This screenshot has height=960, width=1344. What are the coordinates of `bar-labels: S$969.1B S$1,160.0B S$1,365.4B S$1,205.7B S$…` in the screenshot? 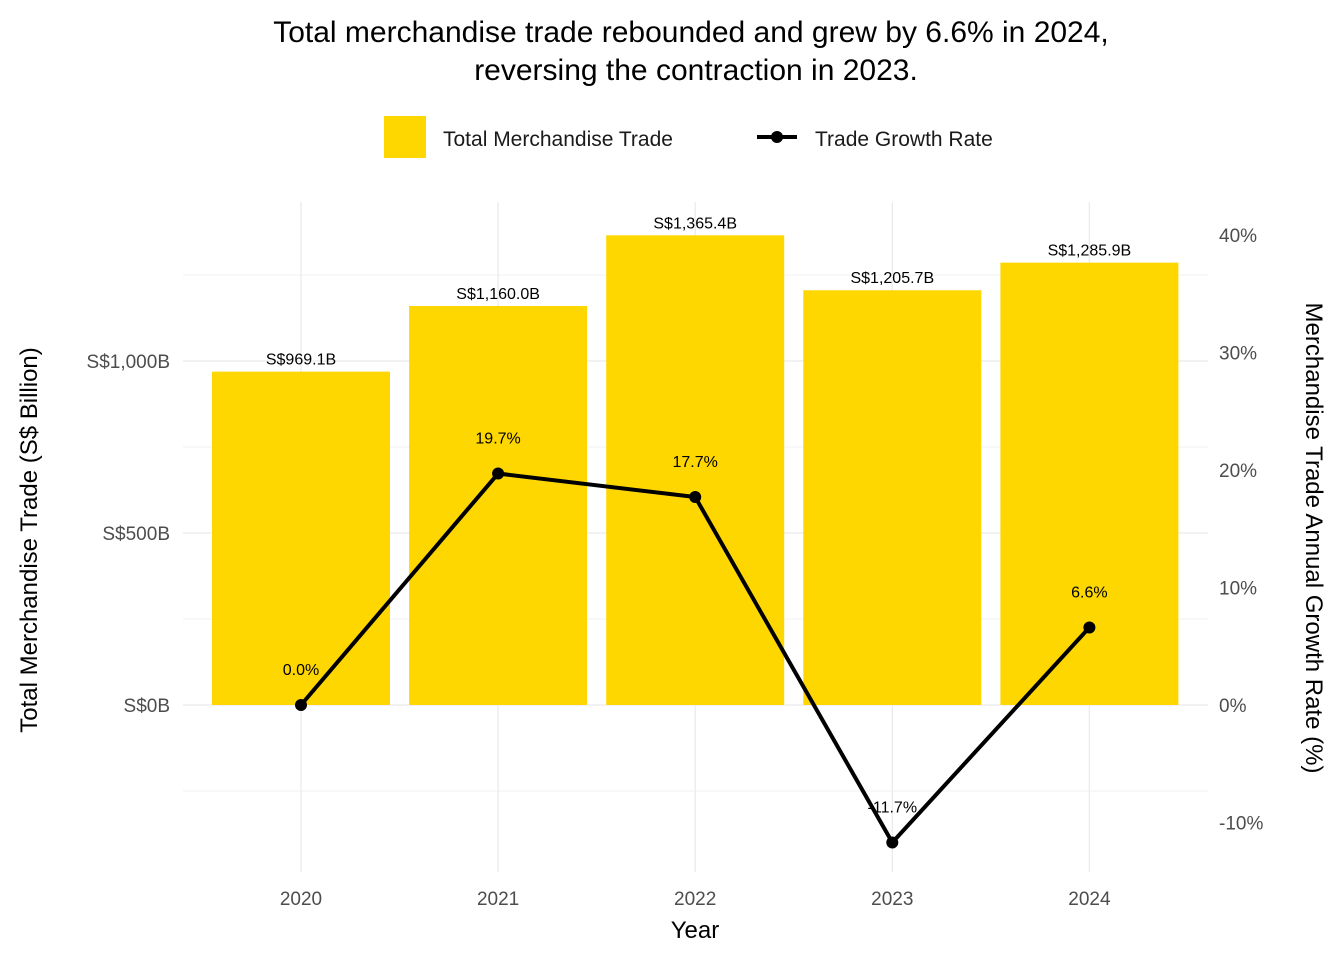 It's located at (698, 291).